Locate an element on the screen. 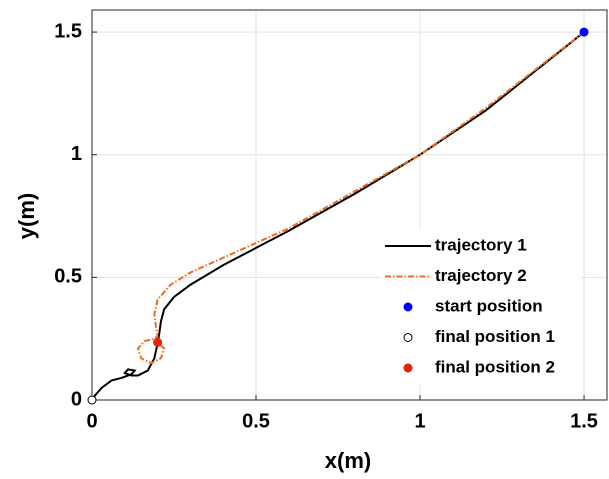 This screenshot has height=479, width=609. y-tick-label: 1.5 is located at coordinates (68, 31).